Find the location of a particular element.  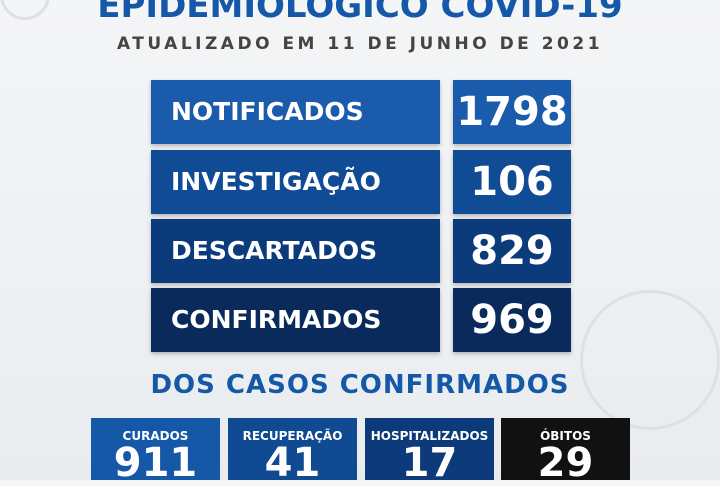

box-curados: CURADOS 911 is located at coordinates (155, 452).